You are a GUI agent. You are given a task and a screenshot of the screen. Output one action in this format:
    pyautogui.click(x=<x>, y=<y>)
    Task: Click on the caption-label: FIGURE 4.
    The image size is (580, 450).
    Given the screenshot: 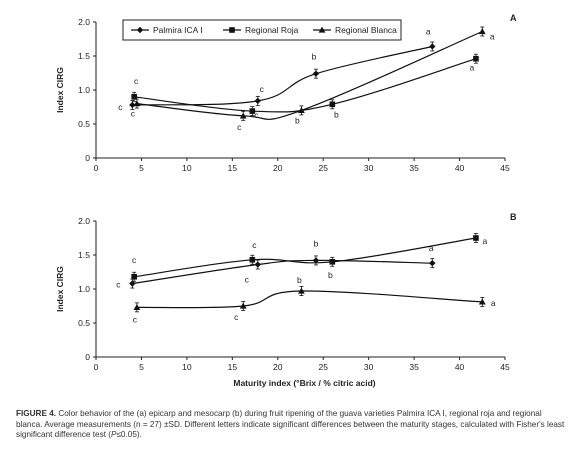 What is the action you would take?
    pyautogui.click(x=36, y=413)
    